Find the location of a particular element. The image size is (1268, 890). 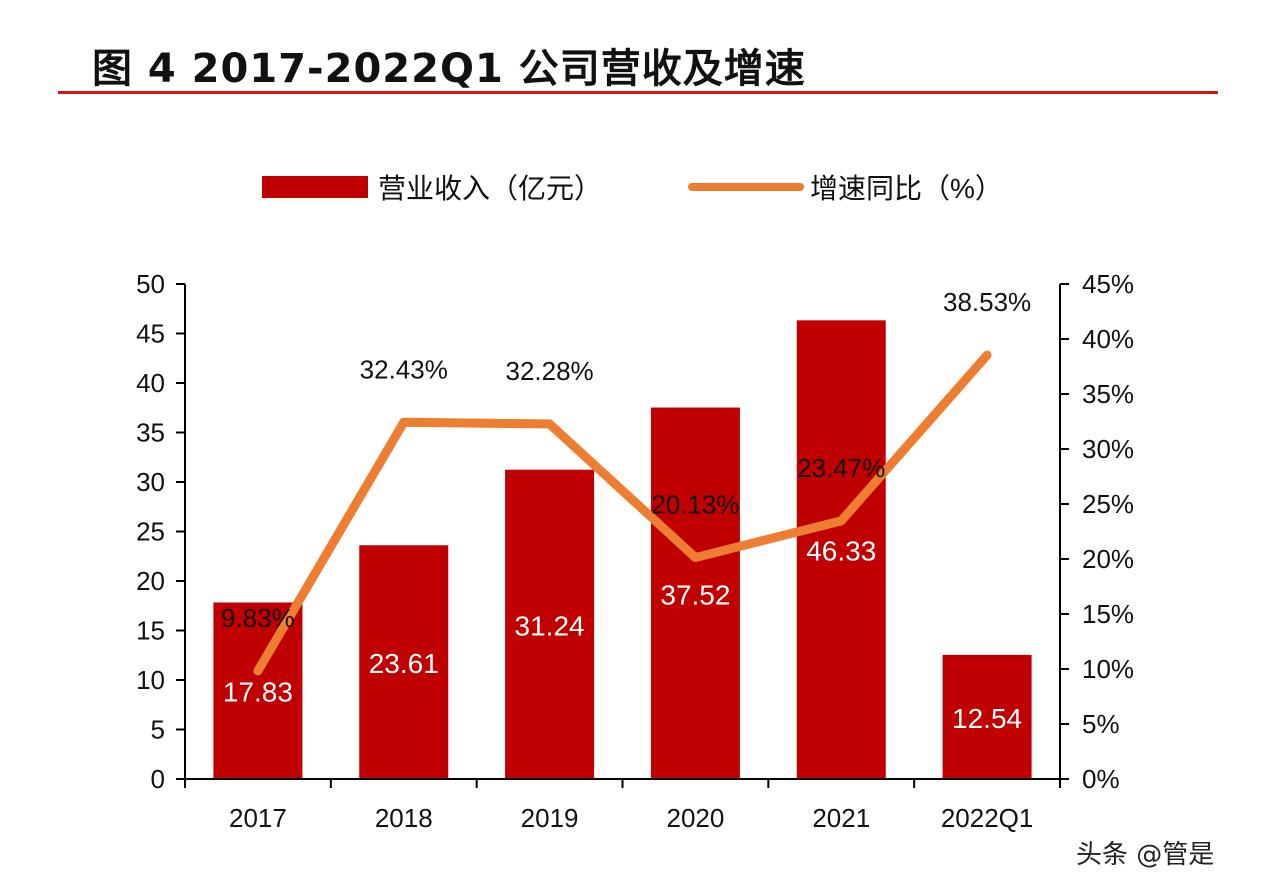

growth-point-2022Q1 is located at coordinates (987, 355).